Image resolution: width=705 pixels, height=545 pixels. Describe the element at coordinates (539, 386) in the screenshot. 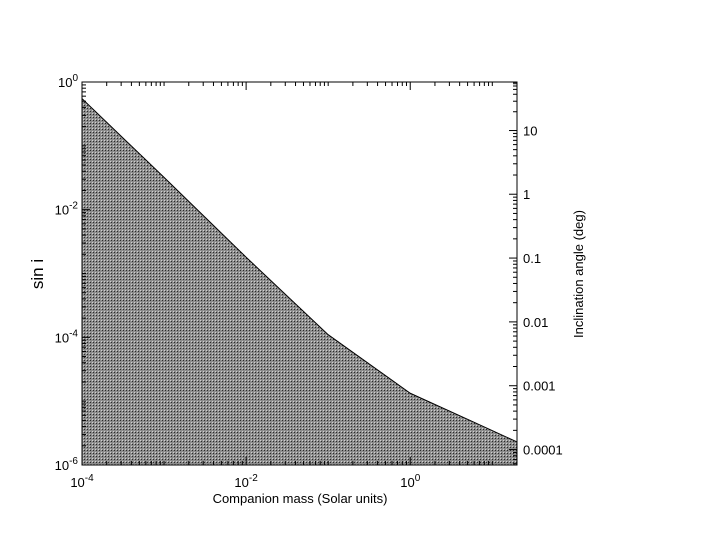

I see `y2-tick-label: 0.001` at that location.